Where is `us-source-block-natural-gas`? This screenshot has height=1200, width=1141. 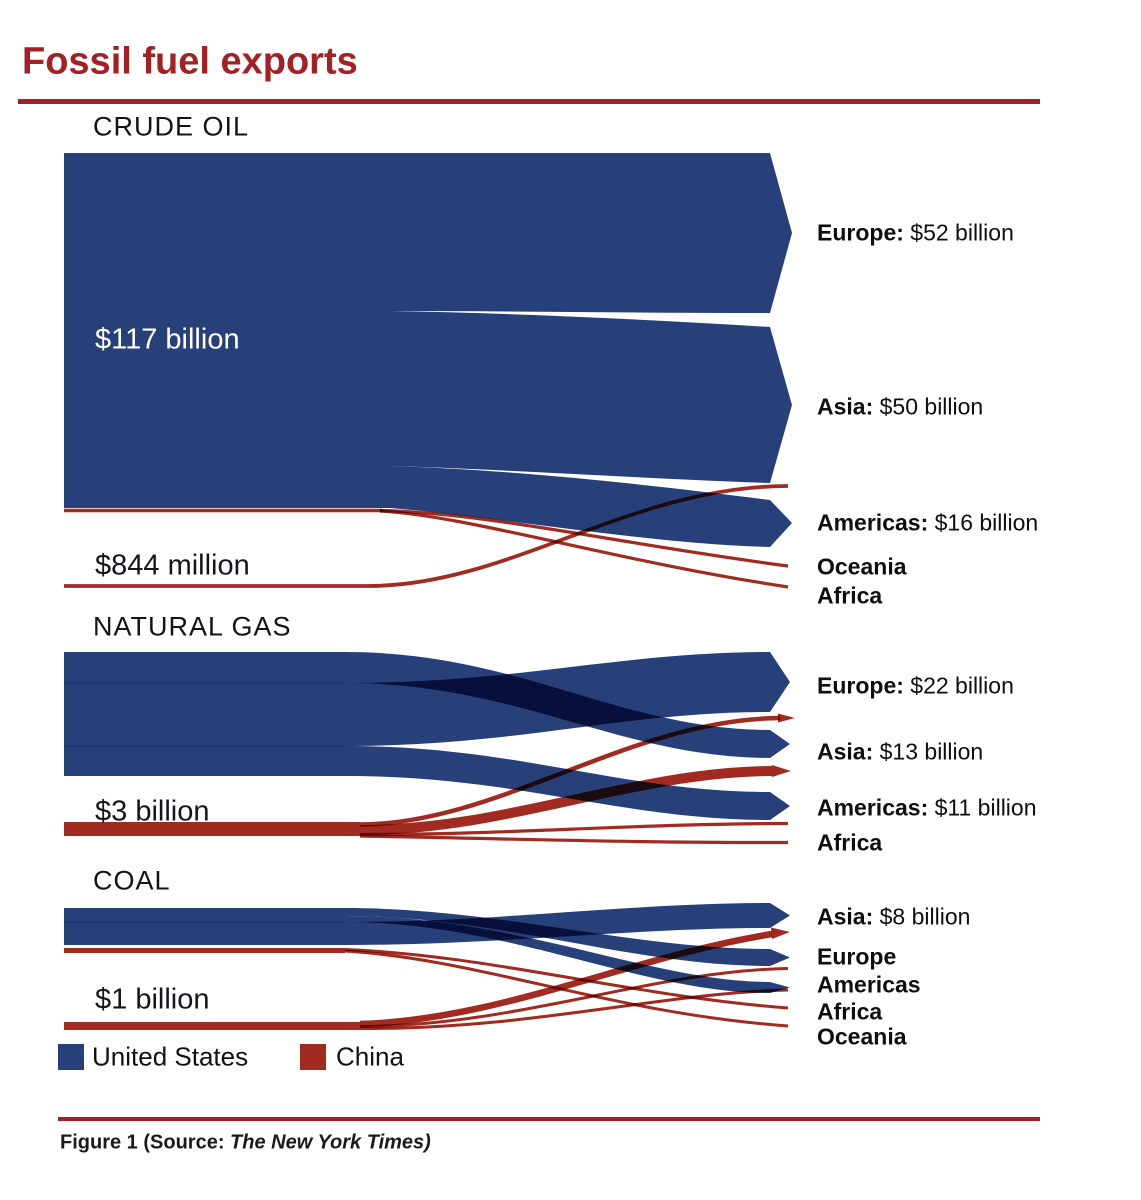
us-source-block-natural-gas is located at coordinates (204, 714).